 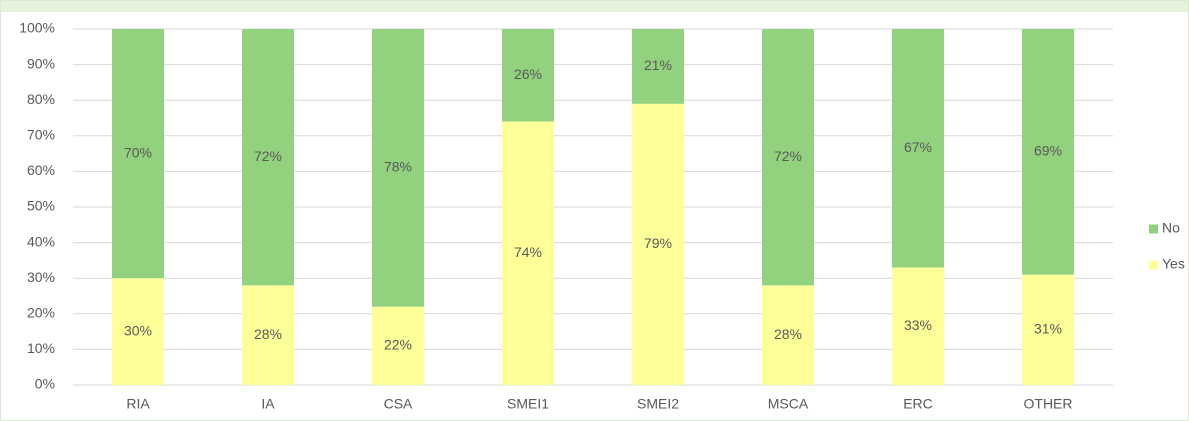 What do you see at coordinates (268, 404) in the screenshot?
I see `x-tick-label: IA` at bounding box center [268, 404].